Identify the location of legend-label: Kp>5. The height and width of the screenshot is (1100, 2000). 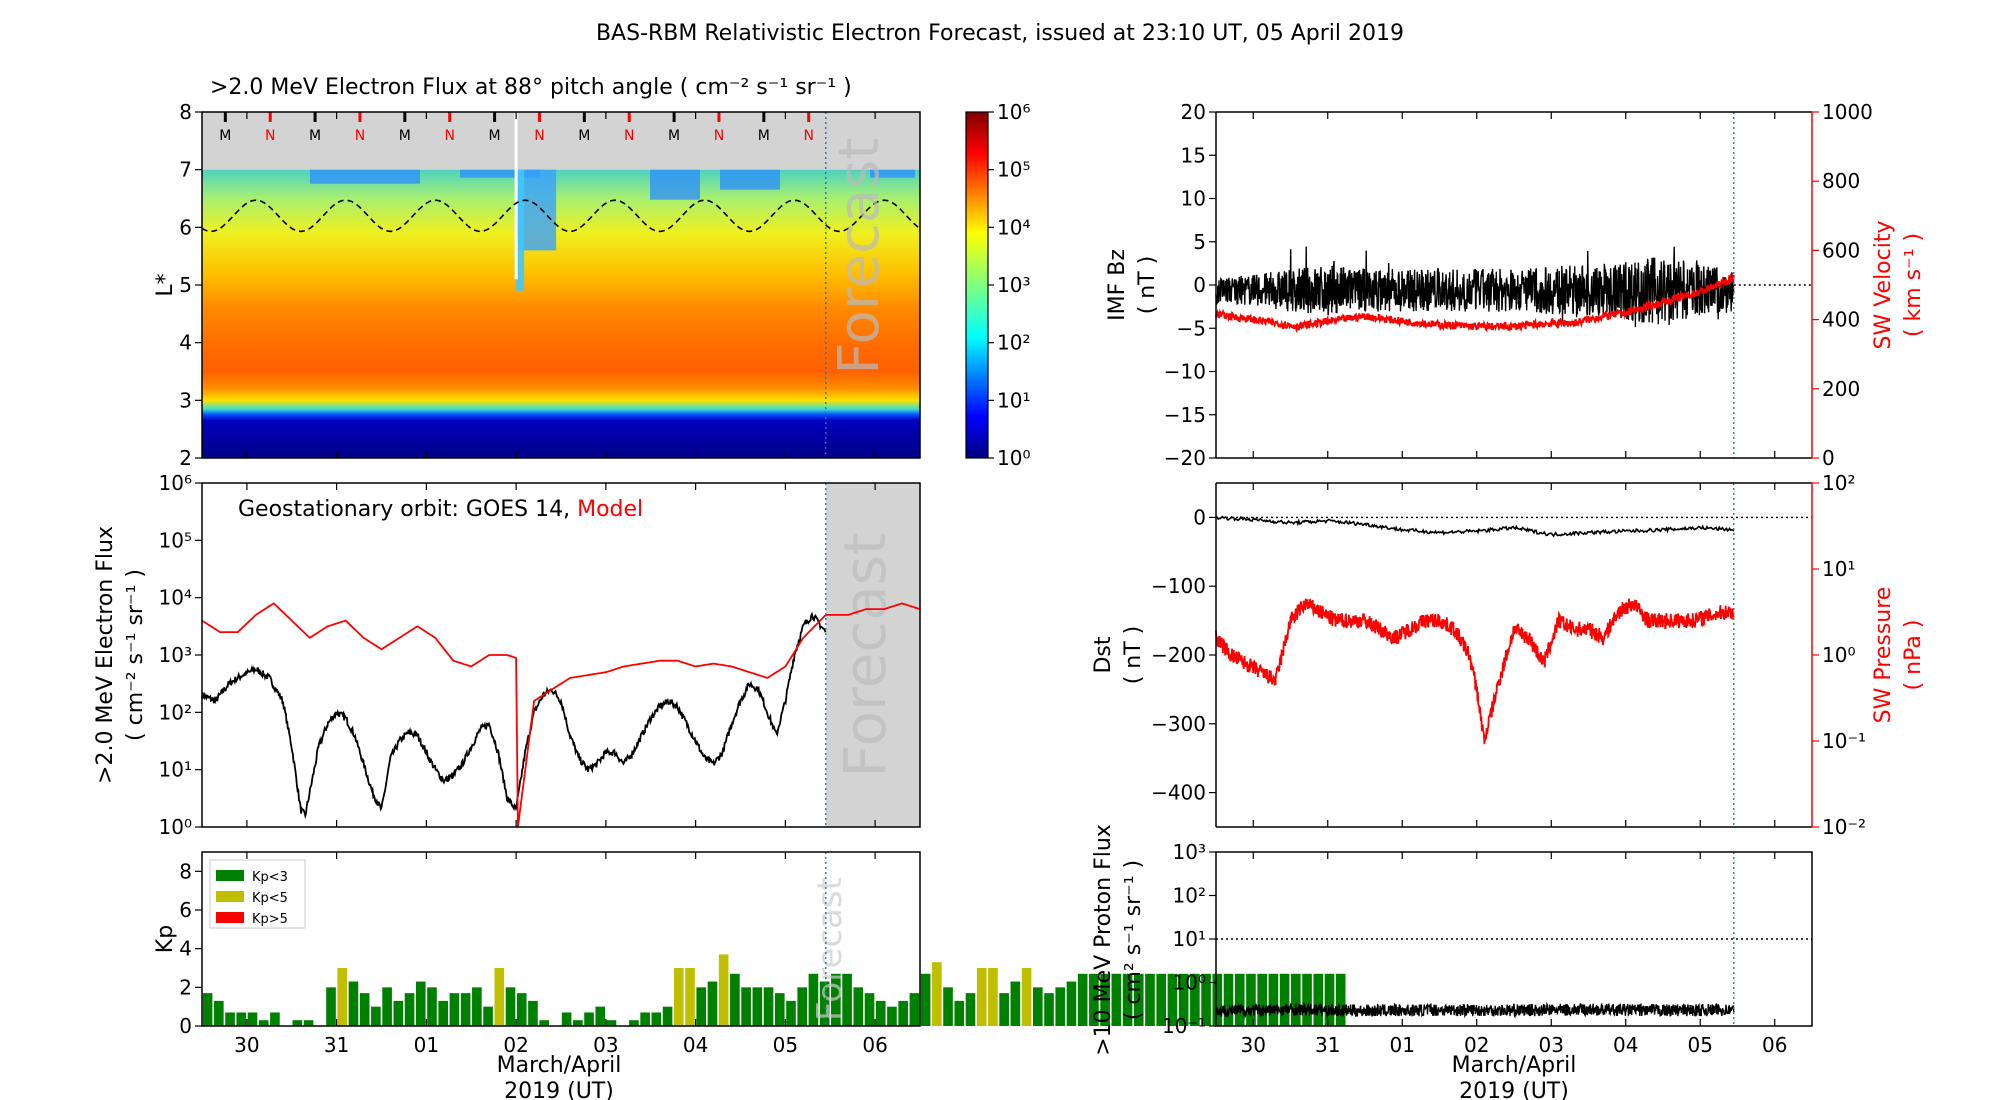
(270, 919).